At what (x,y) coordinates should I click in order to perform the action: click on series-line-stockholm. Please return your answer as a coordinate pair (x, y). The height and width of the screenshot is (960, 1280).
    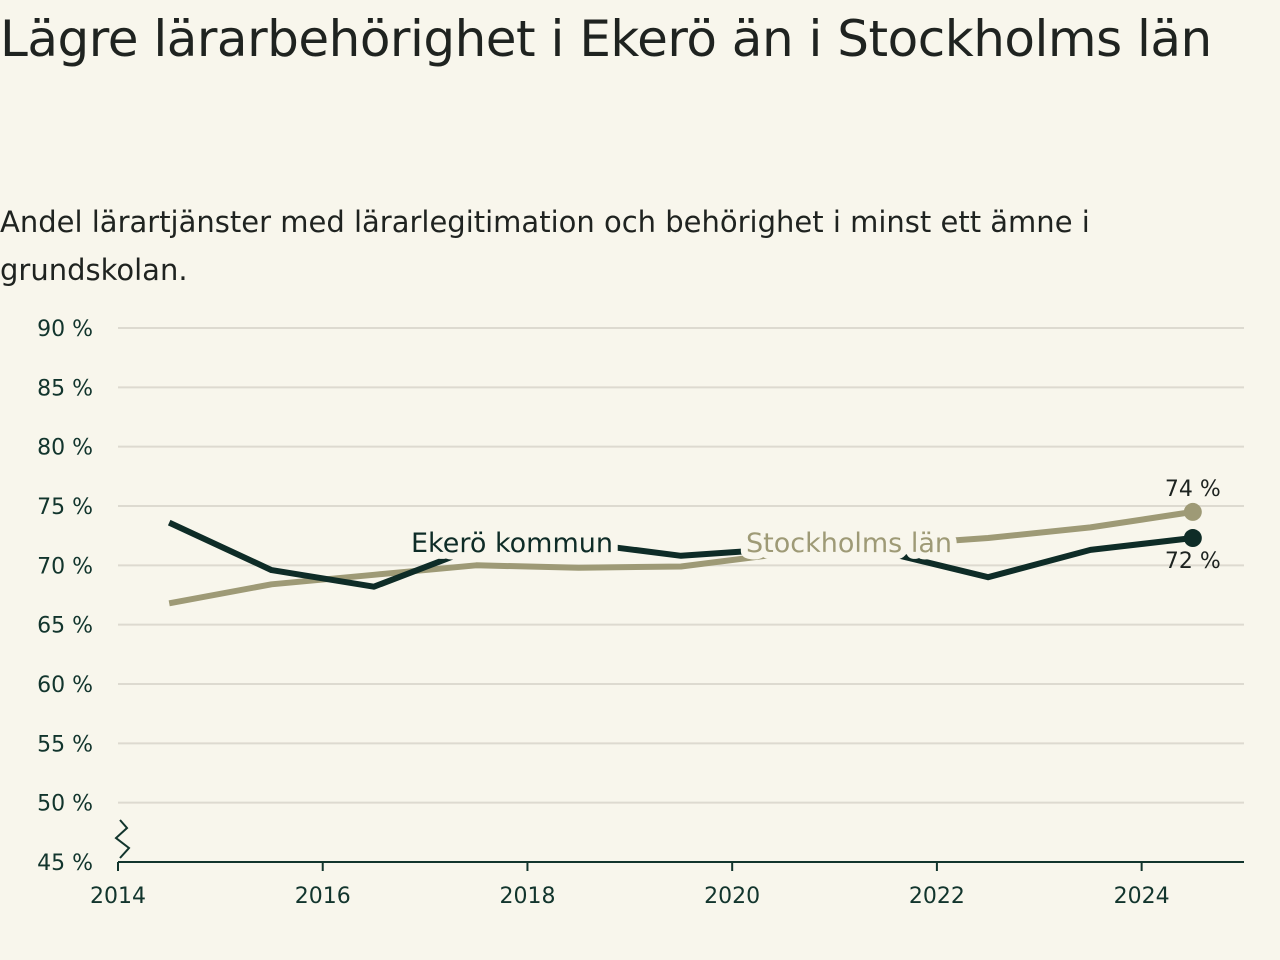
    Looking at the image, I should click on (681, 557).